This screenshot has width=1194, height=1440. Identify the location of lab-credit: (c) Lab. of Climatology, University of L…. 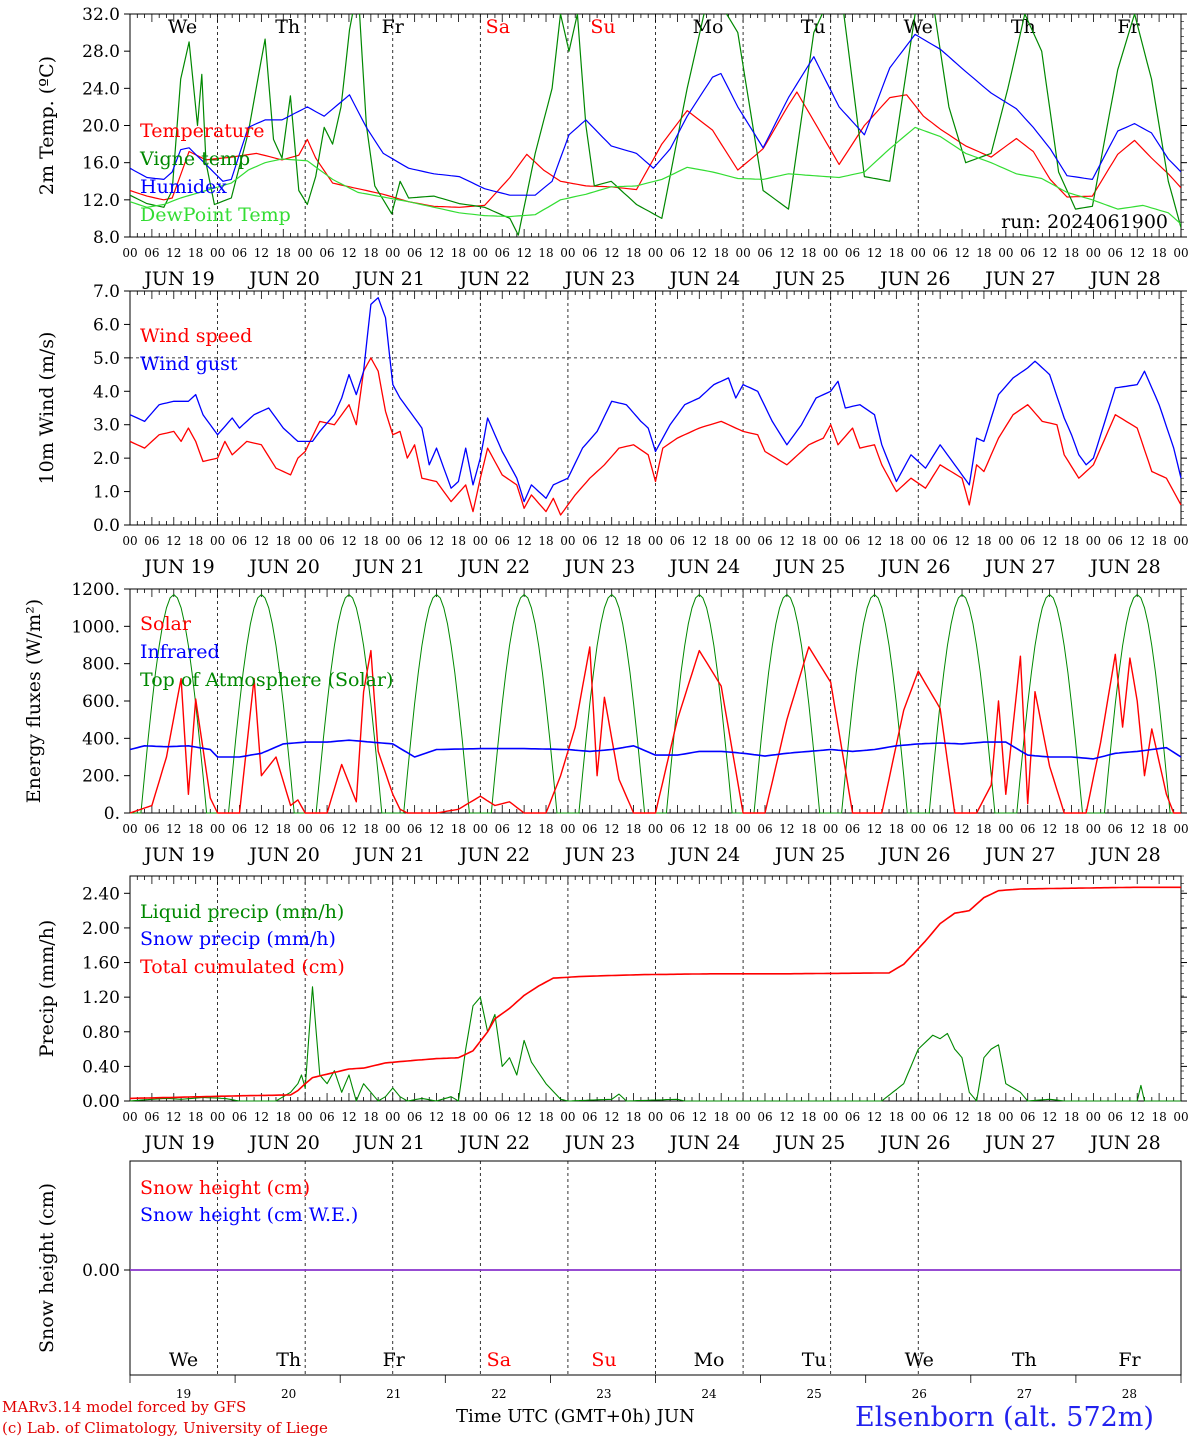
(165, 1428).